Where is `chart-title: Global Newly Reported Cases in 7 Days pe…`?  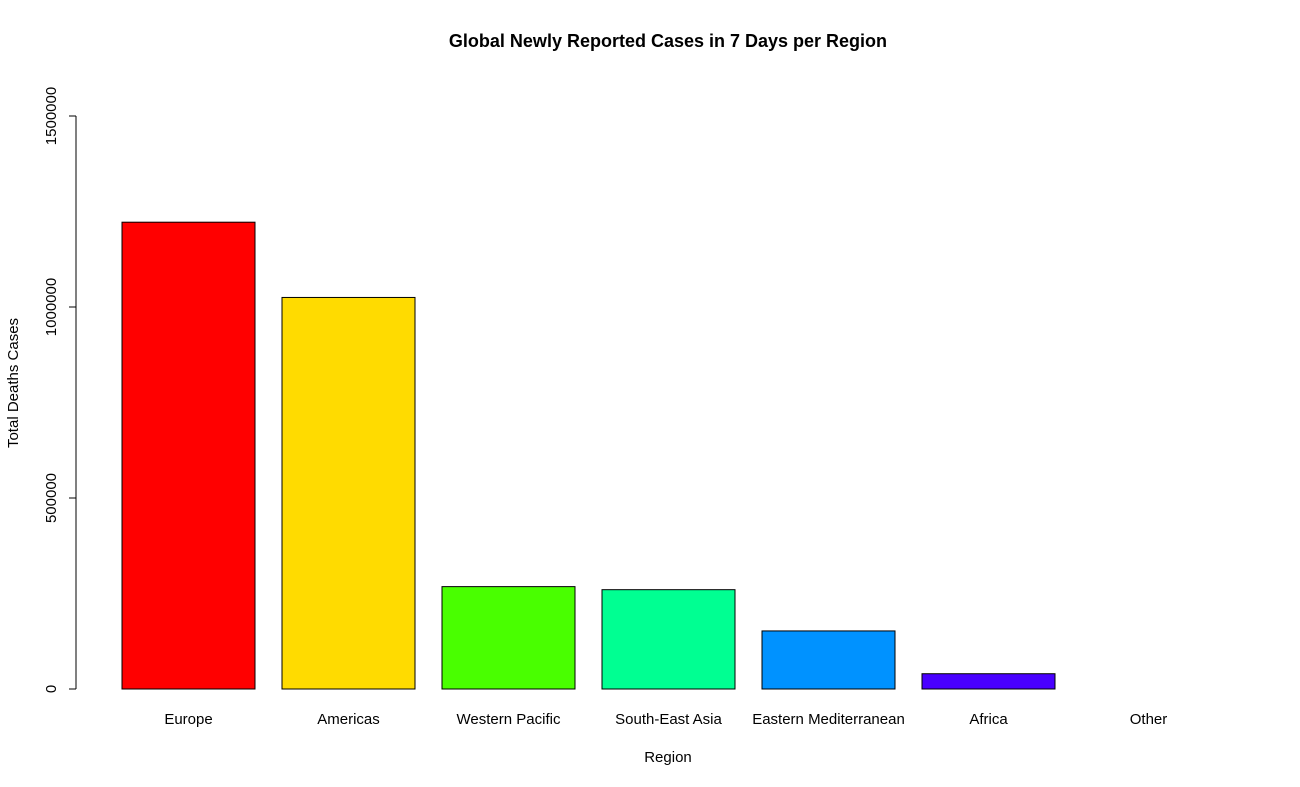
chart-title: Global Newly Reported Cases in 7 Days pe… is located at coordinates (668, 41).